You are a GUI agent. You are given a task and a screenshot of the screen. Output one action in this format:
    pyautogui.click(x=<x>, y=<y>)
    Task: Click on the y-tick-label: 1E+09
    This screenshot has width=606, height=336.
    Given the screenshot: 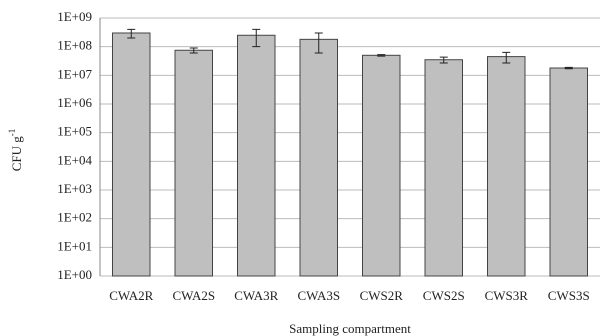 What is the action you would take?
    pyautogui.click(x=74, y=16)
    